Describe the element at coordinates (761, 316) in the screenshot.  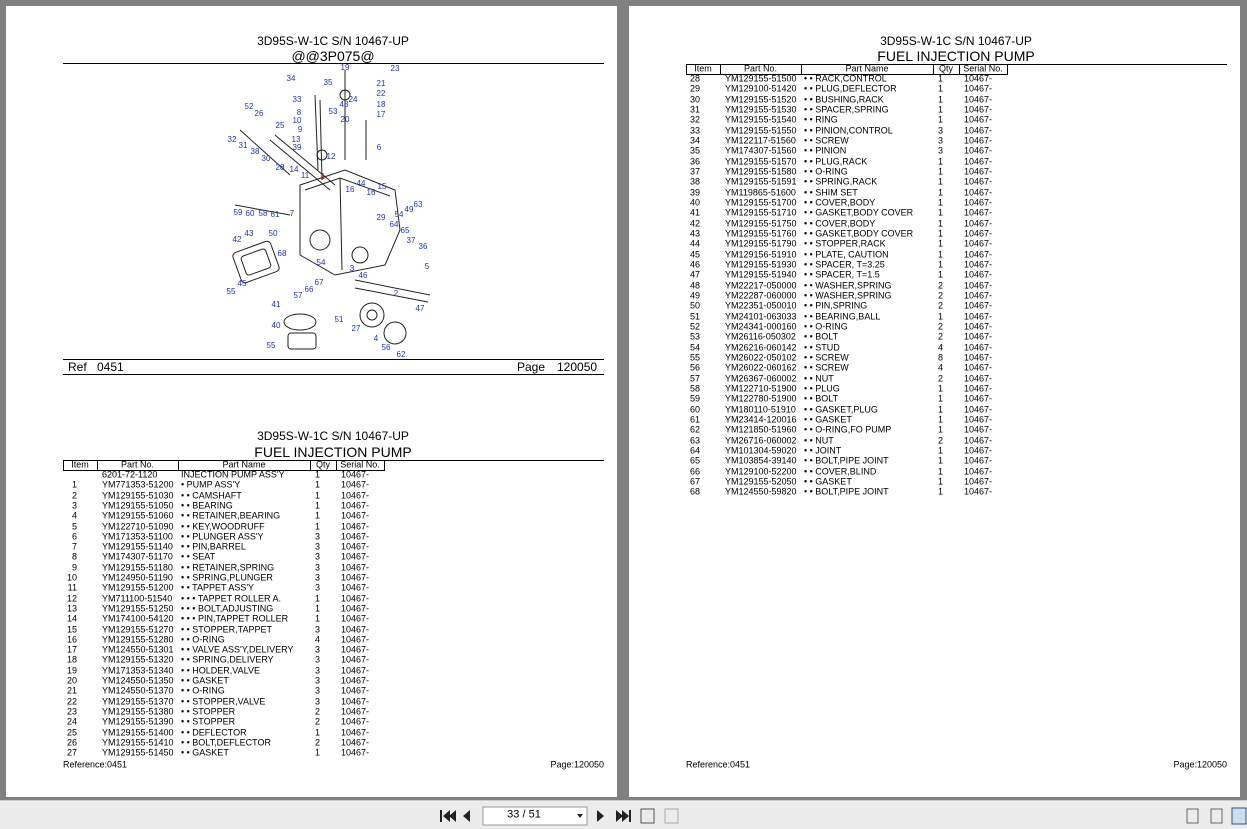
I see `part-no: YM24101-063033` at that location.